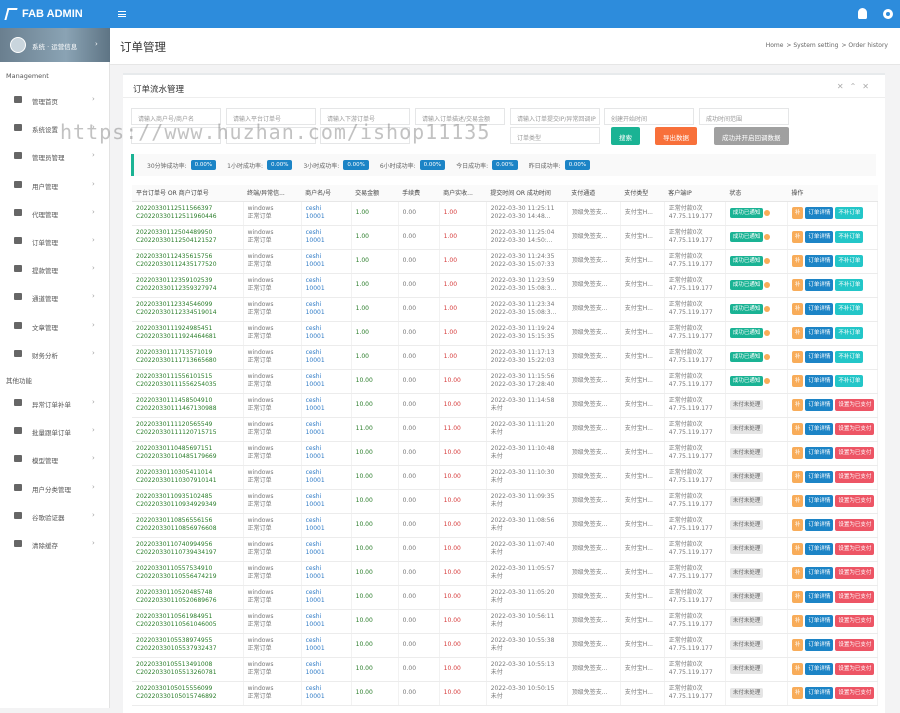 Image resolution: width=900 pixels, height=713 pixels. Describe the element at coordinates (55, 297) in the screenshot. I see `menu-item: 通道管理 ›` at that location.